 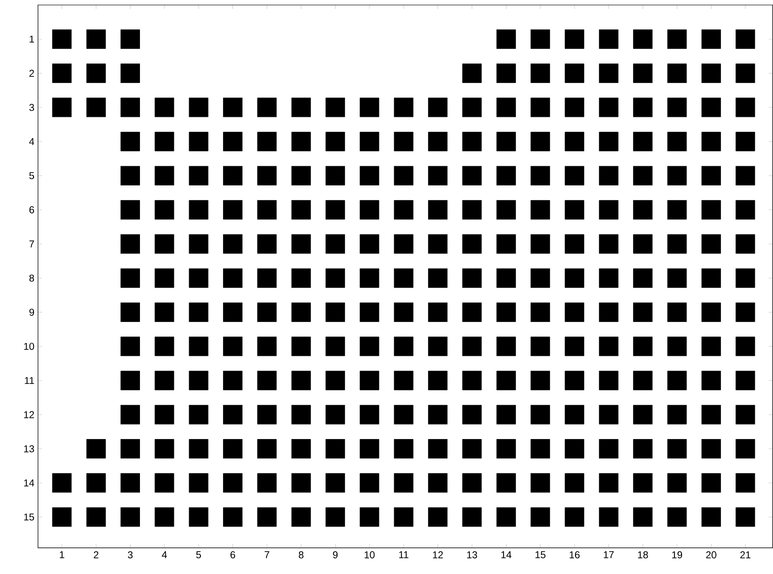 What do you see at coordinates (506, 554) in the screenshot?
I see `x-tick-label: 14` at bounding box center [506, 554].